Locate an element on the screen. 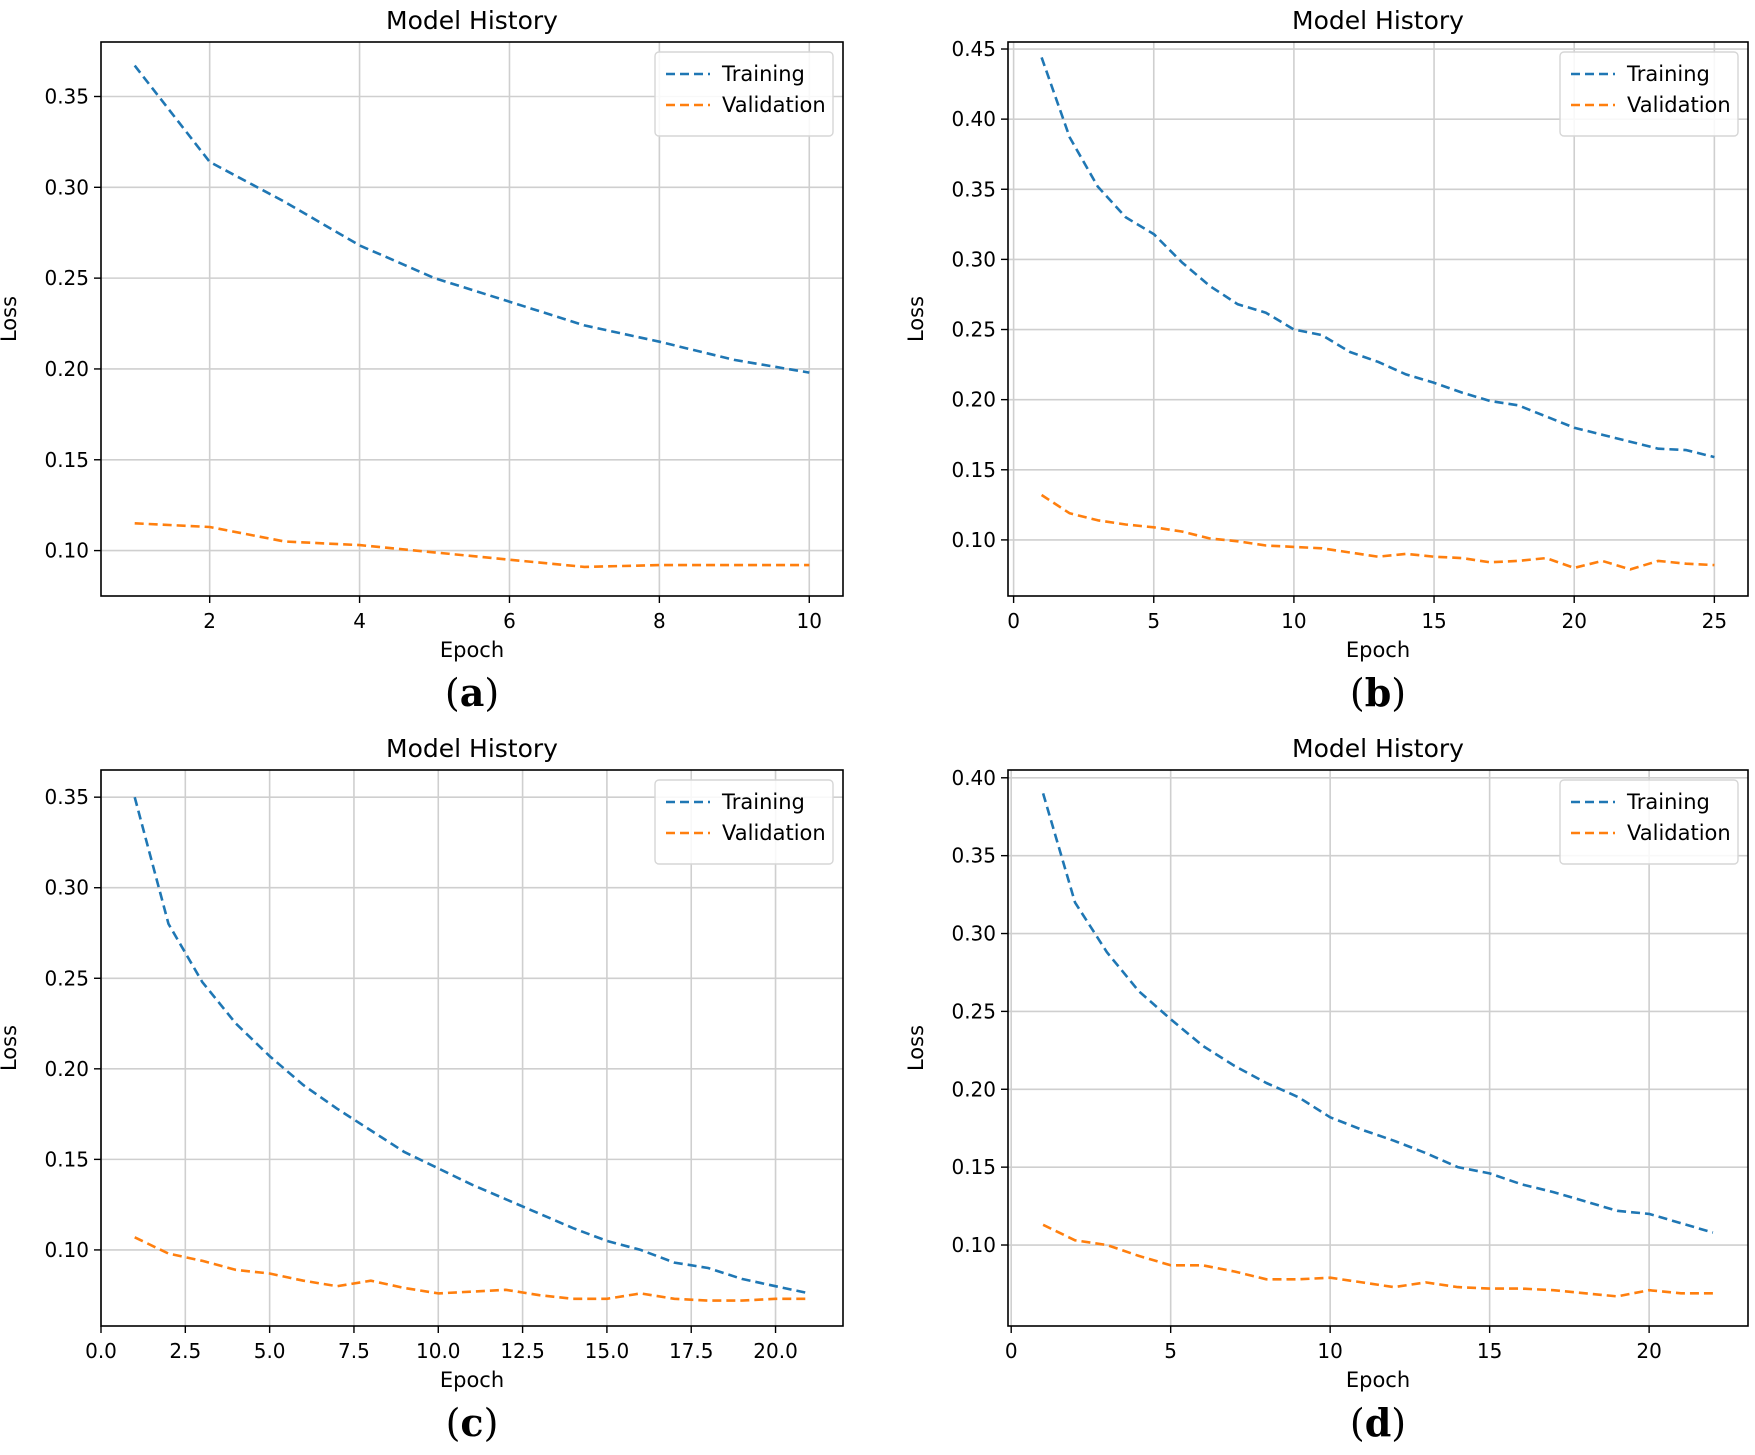 This screenshot has width=1755, height=1455. x-tick-label: 10.0 is located at coordinates (438, 1351).